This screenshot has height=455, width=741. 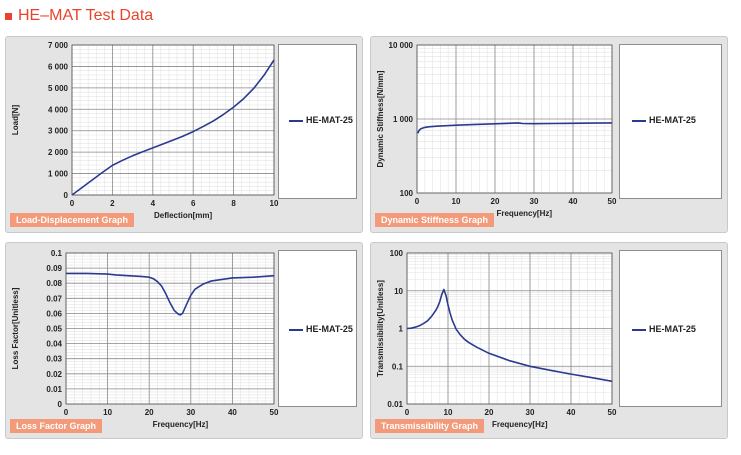 I want to click on y-tick-label: 0.08, so click(x=54, y=283).